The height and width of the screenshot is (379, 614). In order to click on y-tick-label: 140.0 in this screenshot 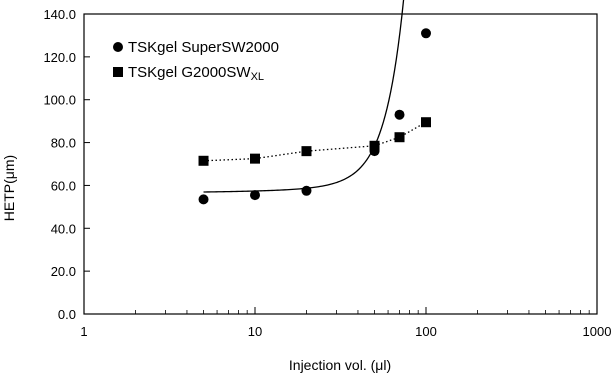, I will do `click(59, 14)`.